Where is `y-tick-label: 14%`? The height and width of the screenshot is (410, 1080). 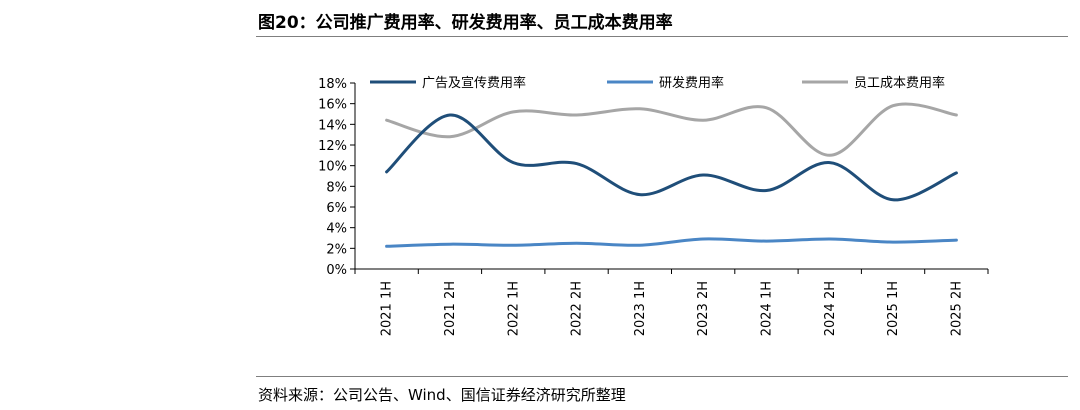
y-tick-label: 14% is located at coordinates (332, 125).